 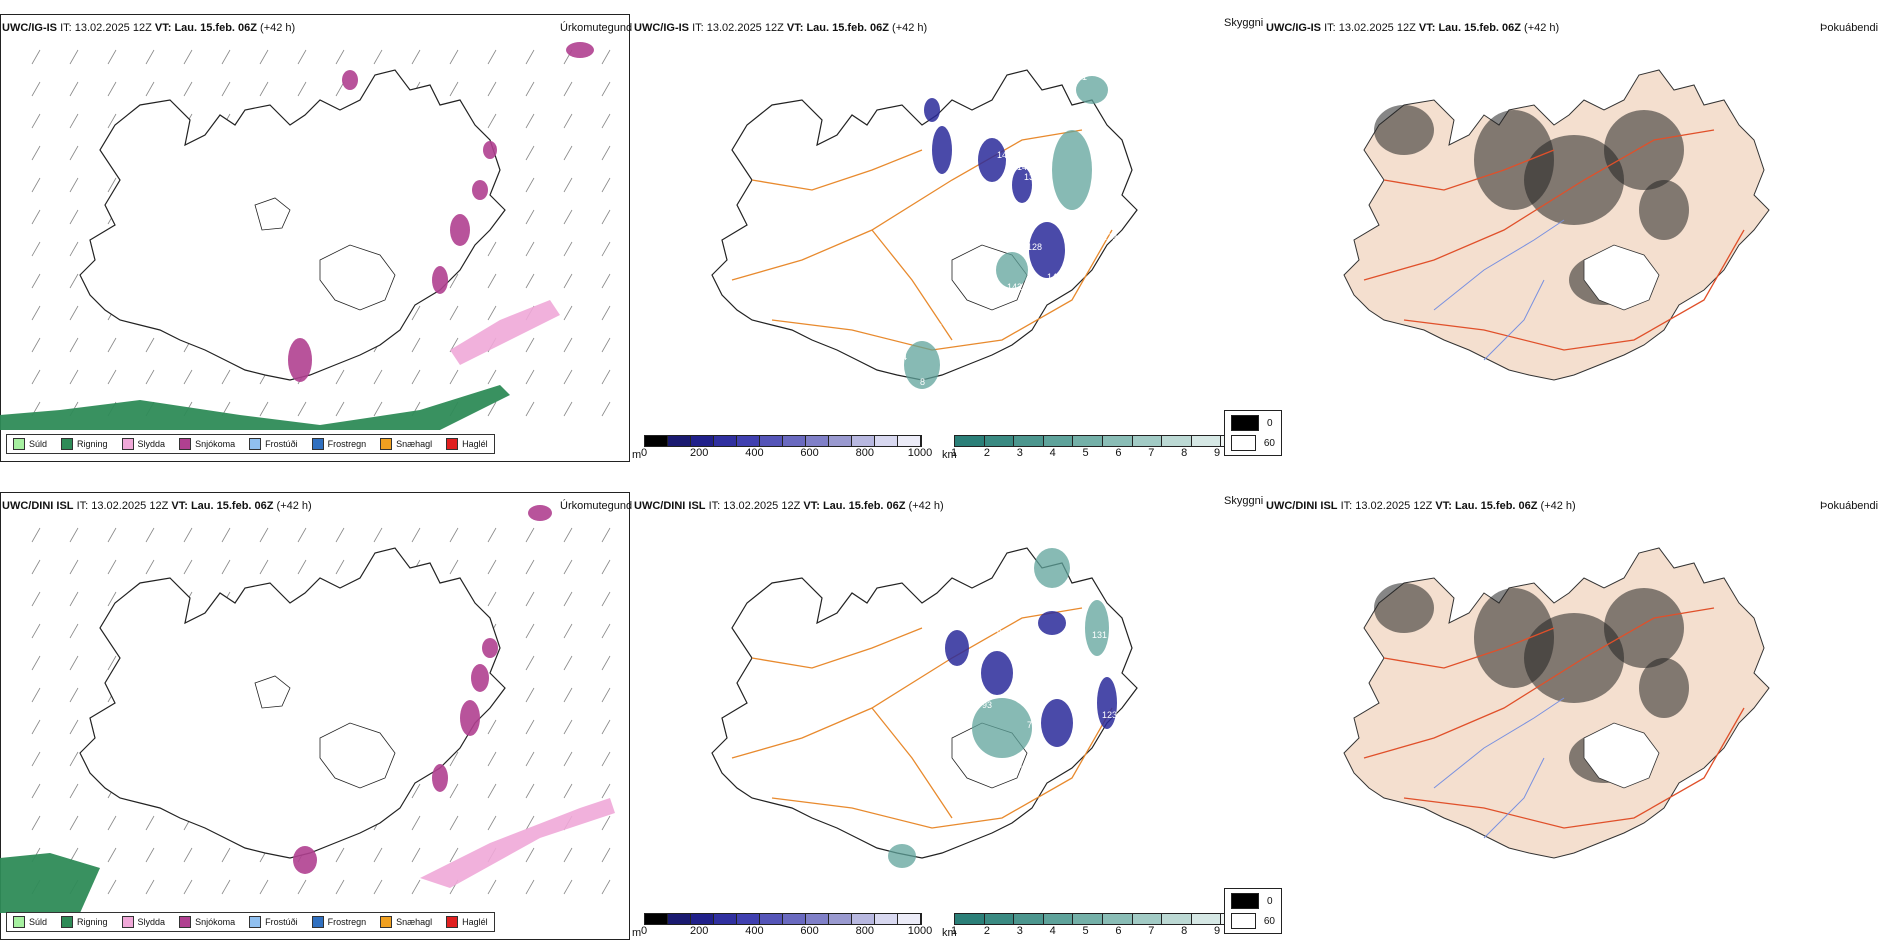 What do you see at coordinates (637, 455) in the screenshot?
I see `colorbar-unit: m` at bounding box center [637, 455].